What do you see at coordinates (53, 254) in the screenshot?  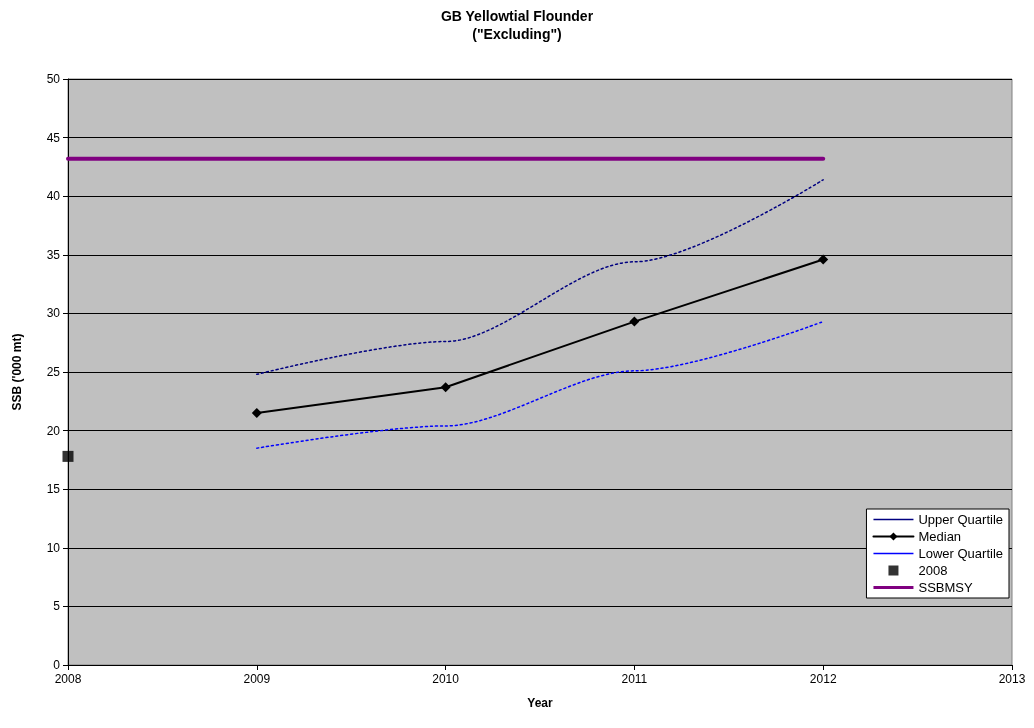 I see `y-tick-label: 35` at bounding box center [53, 254].